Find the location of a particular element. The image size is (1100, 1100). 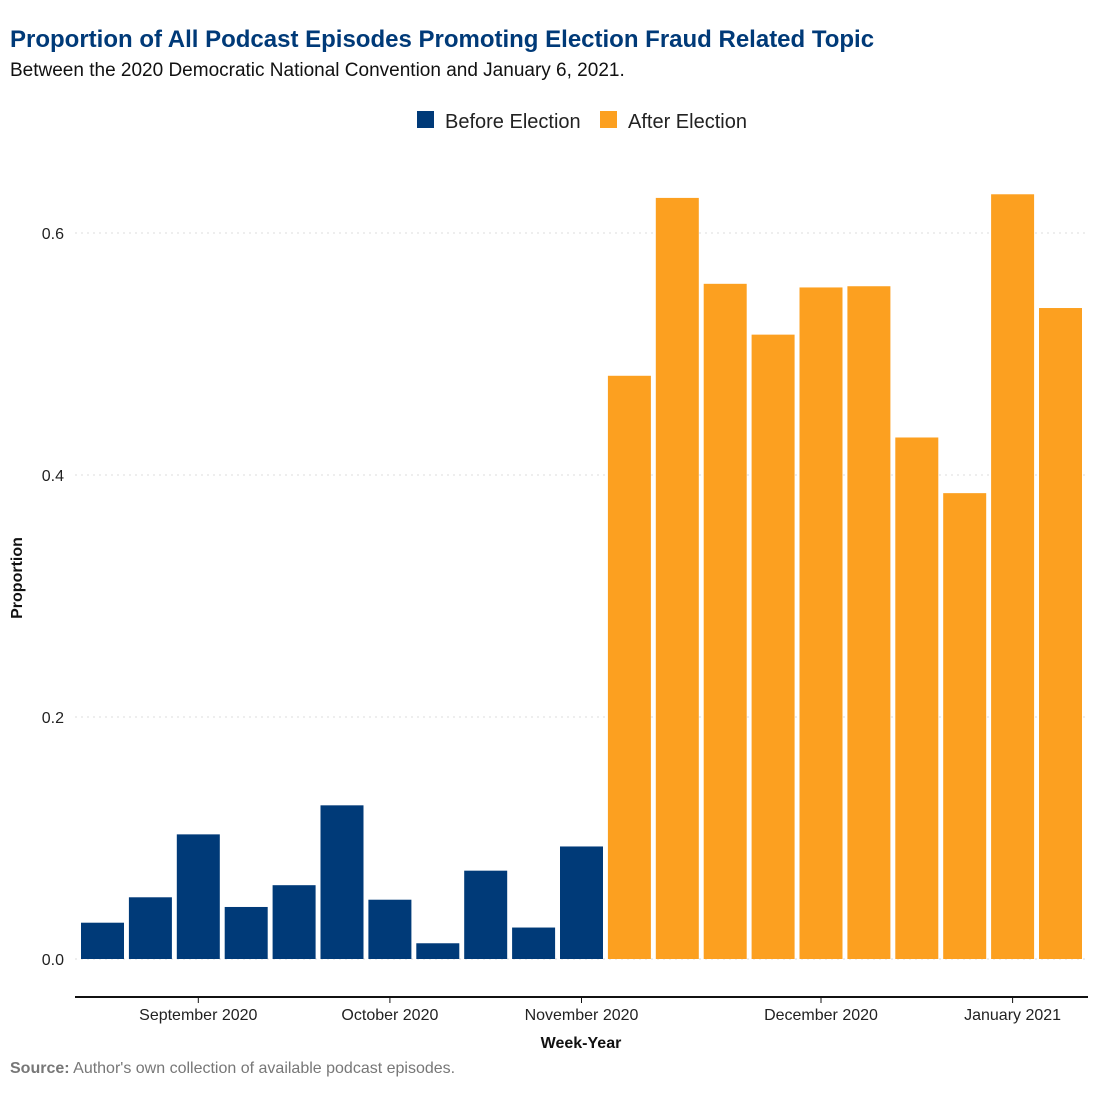

legend-swatch-after is located at coordinates (608, 119).